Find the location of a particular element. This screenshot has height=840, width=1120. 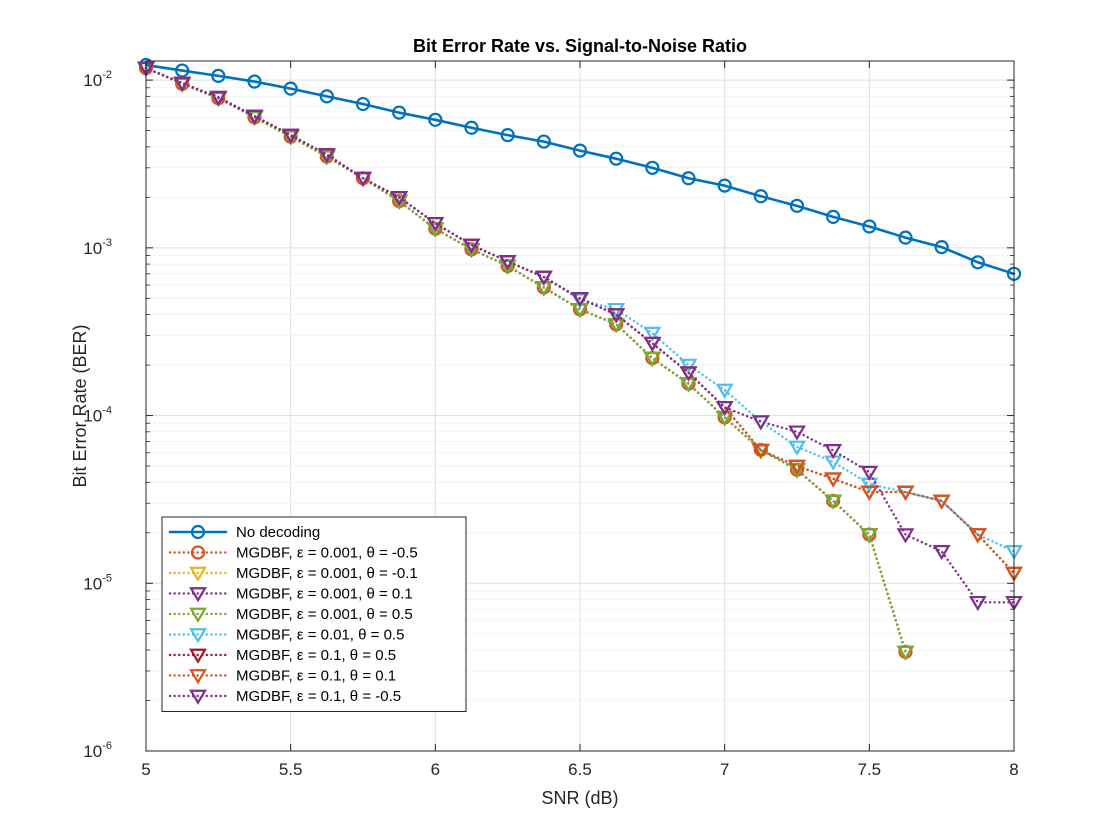

x-tick-label: 5 is located at coordinates (145, 769).